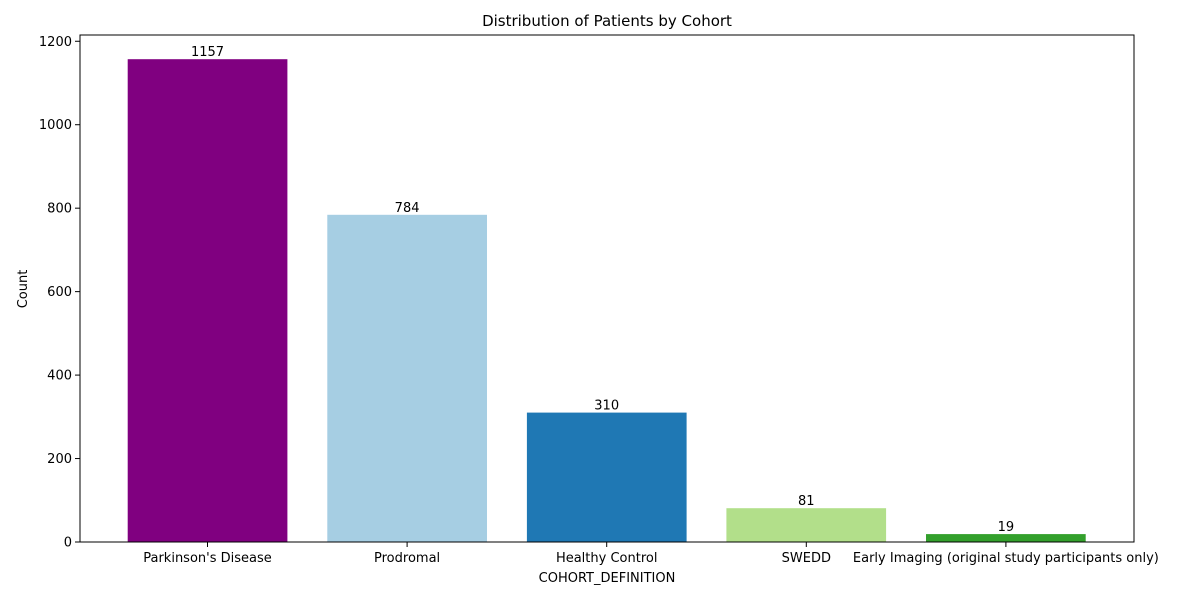  What do you see at coordinates (407, 558) in the screenshot?
I see `x-tick-label-2: Prodromal` at bounding box center [407, 558].